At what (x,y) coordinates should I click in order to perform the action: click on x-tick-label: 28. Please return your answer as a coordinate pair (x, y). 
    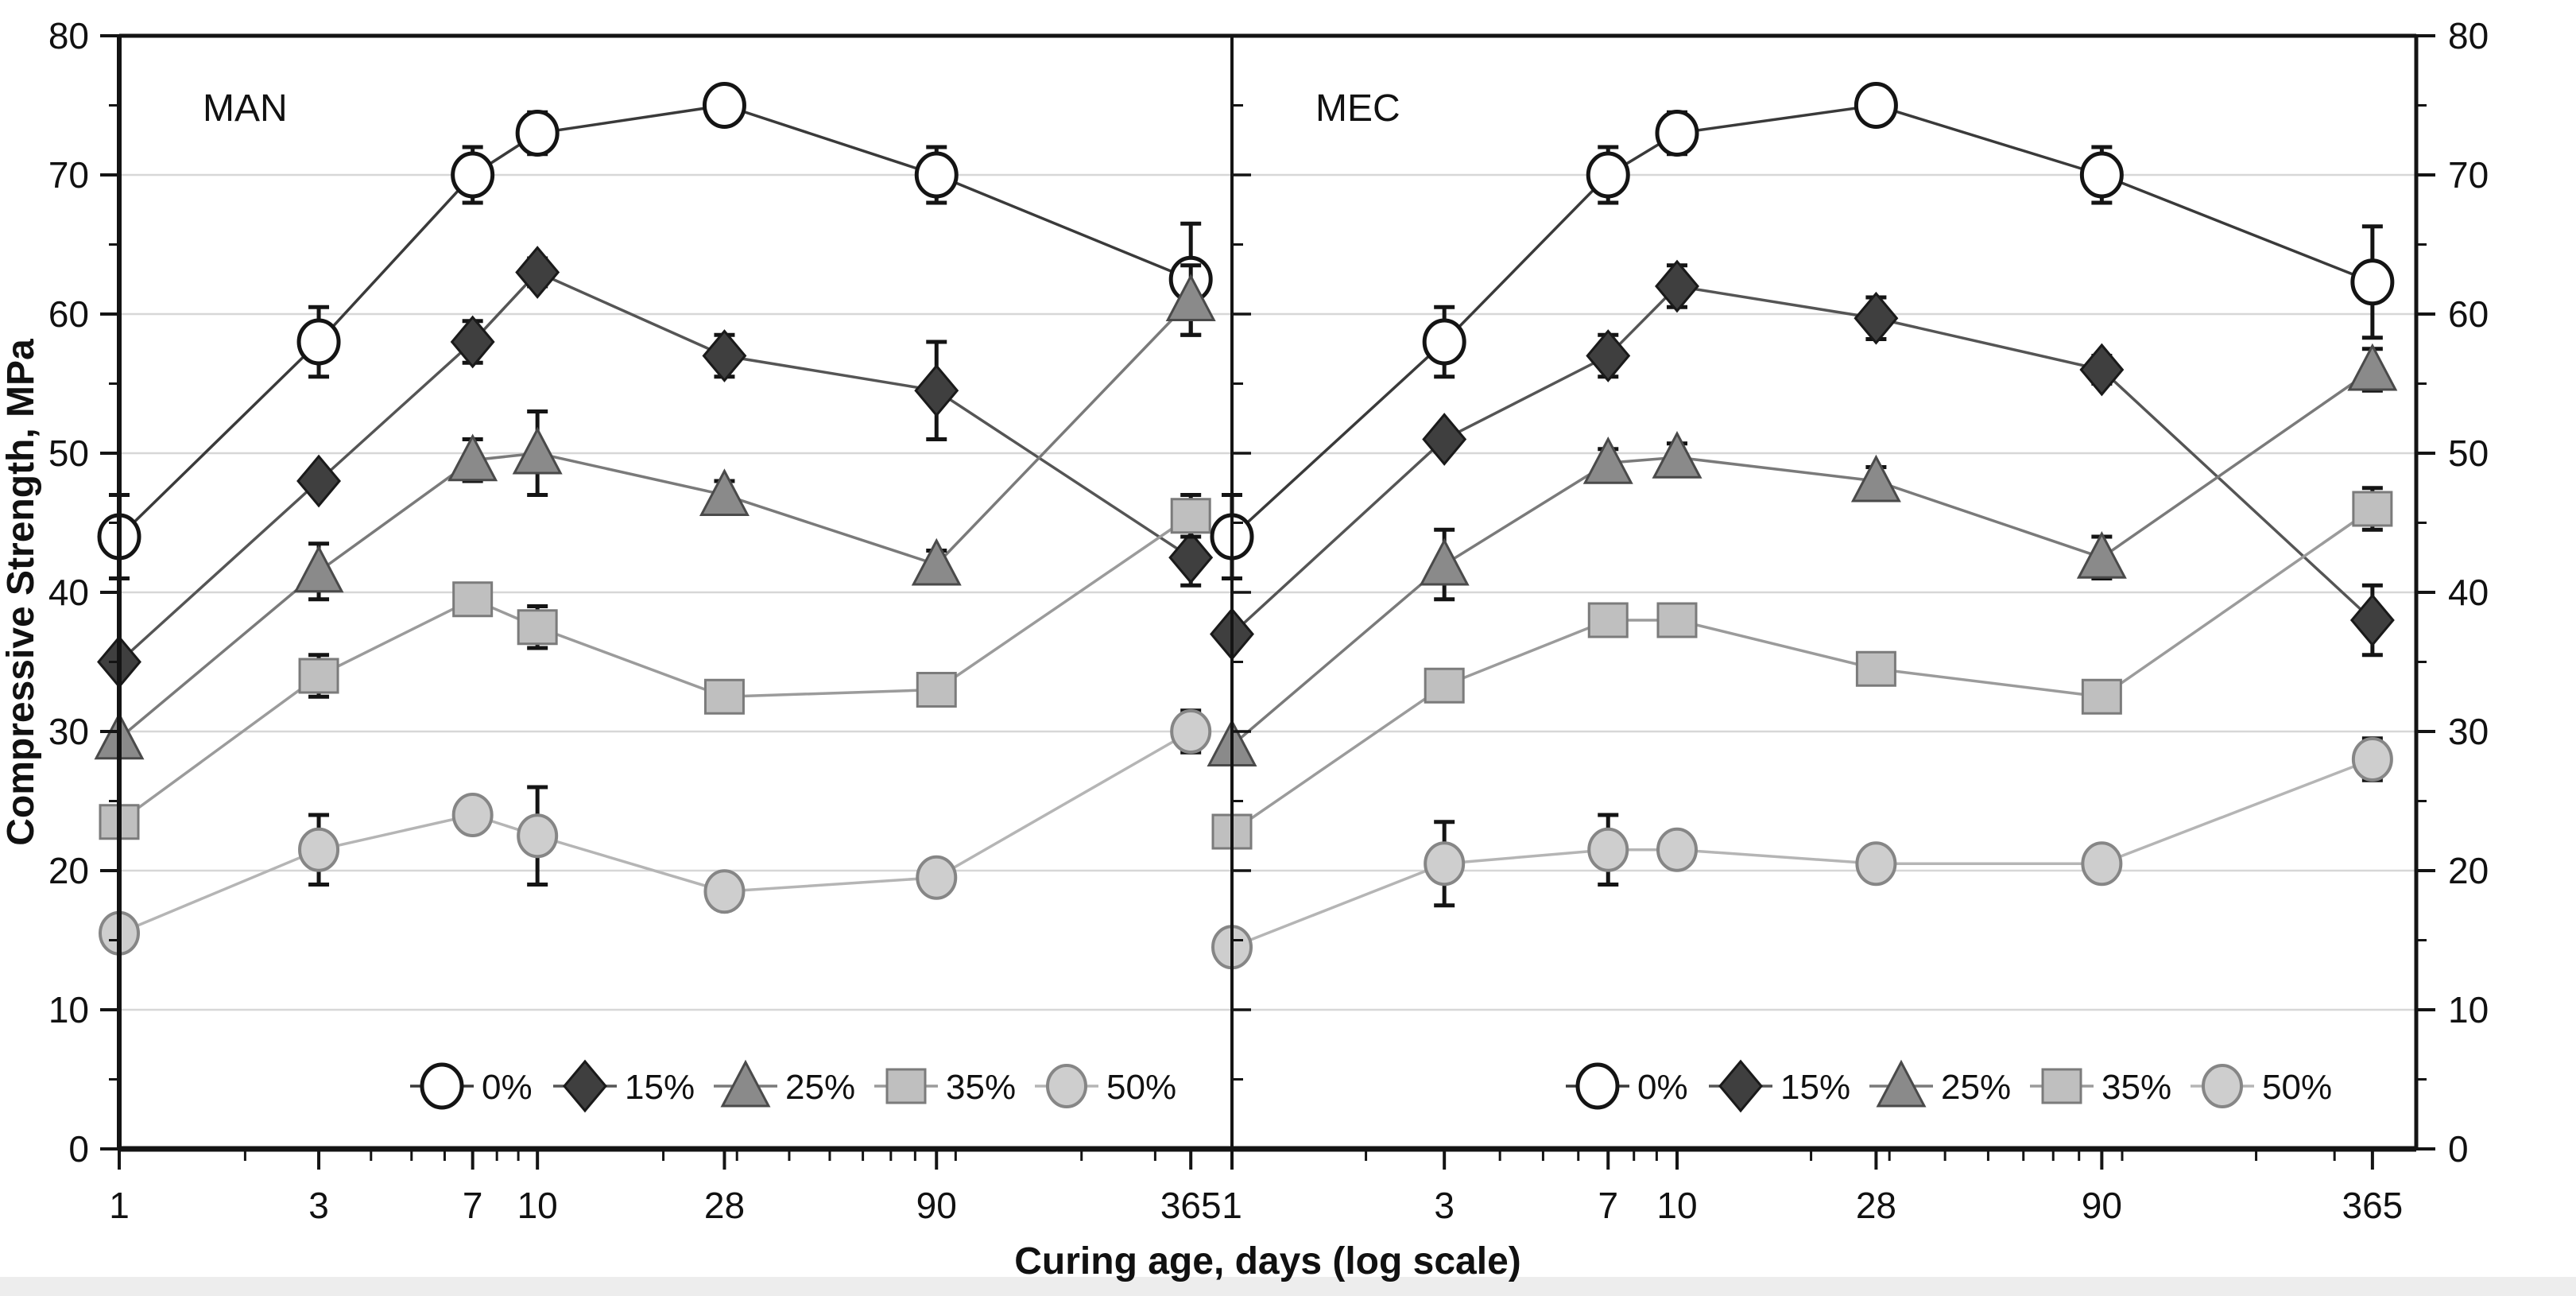
    Looking at the image, I should click on (724, 1205).